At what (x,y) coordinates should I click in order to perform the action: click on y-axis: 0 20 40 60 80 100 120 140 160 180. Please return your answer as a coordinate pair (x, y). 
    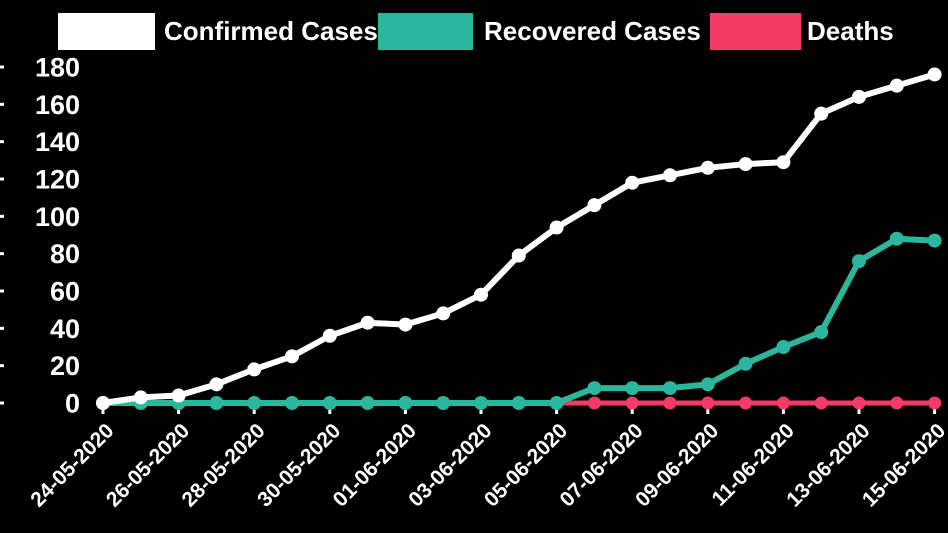
    Looking at the image, I should click on (40, 236).